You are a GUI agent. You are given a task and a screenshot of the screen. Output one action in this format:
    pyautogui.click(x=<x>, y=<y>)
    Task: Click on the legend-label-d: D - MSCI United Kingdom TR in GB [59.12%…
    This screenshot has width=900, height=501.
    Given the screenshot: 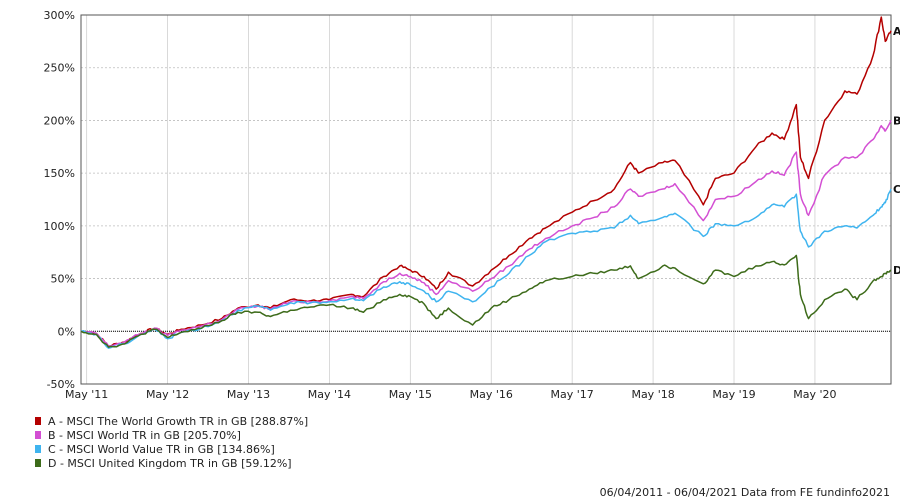 What is the action you would take?
    pyautogui.click(x=170, y=463)
    